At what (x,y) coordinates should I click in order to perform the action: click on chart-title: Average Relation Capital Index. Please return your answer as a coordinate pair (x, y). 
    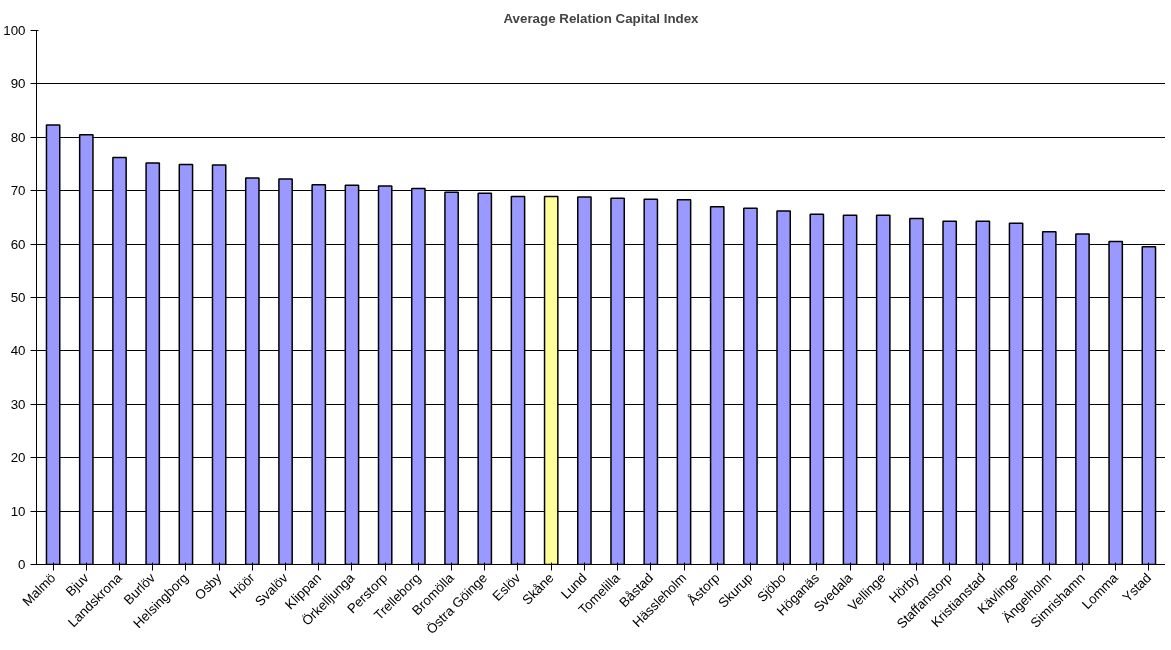
    Looking at the image, I should click on (601, 18).